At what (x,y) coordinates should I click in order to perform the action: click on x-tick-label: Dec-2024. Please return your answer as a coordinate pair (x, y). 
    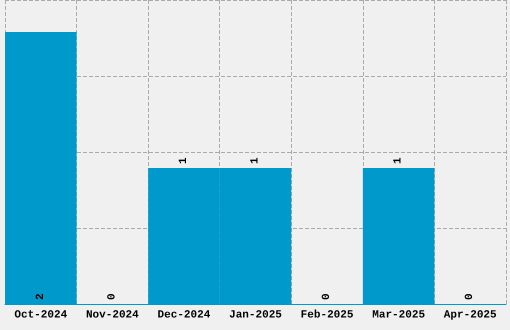
    Looking at the image, I should click on (184, 316).